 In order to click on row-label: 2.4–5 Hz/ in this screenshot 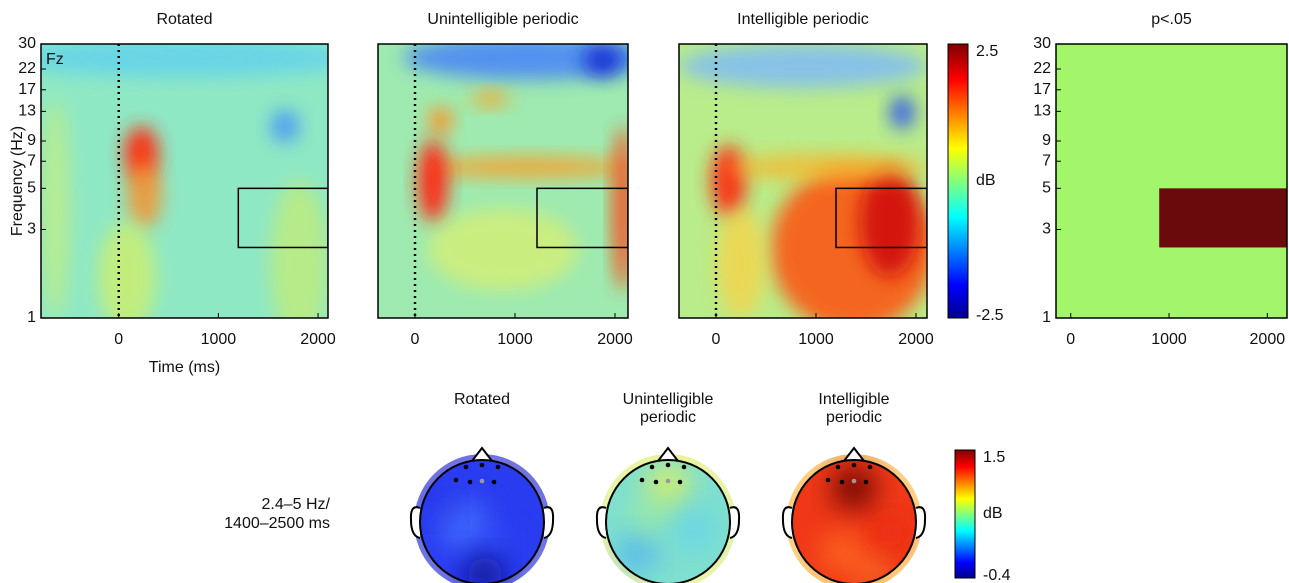, I will do `click(296, 504)`.